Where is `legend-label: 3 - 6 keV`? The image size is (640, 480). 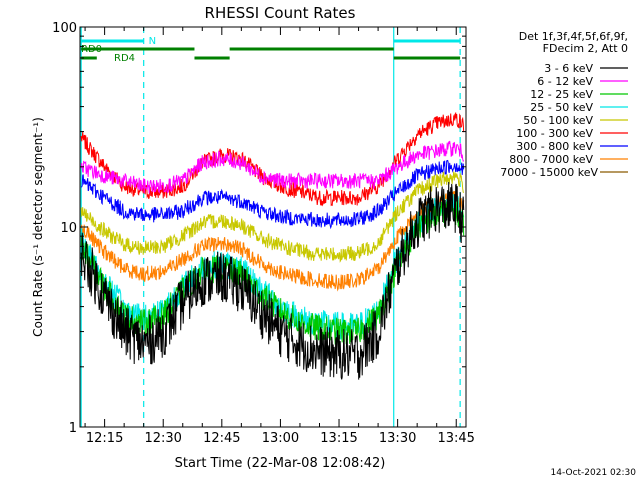 legend-label: 3 - 6 keV is located at coordinates (568, 68).